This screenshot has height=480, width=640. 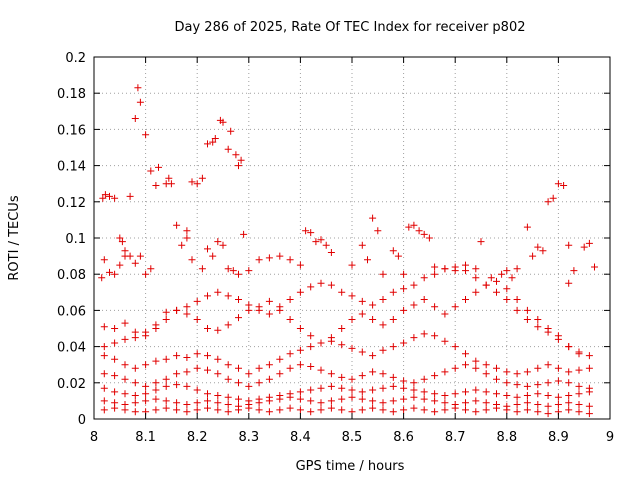 I want to click on series-high-early, so click(x=172, y=172).